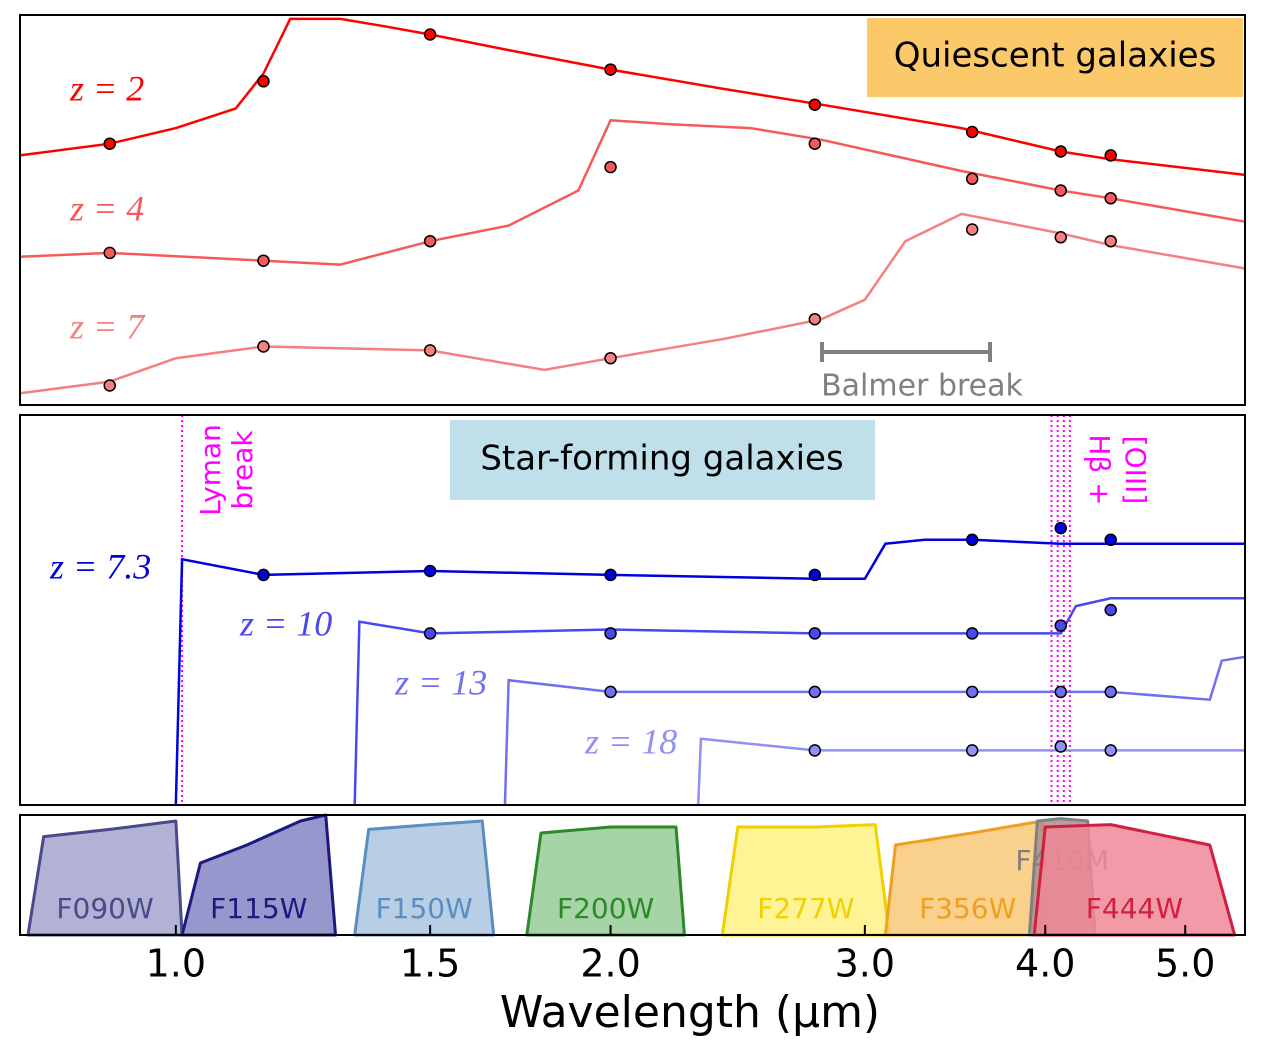 Image resolution: width=1266 pixels, height=1056 pixels. Describe the element at coordinates (258, 908) in the screenshot. I see `filter-label: F115W` at that location.